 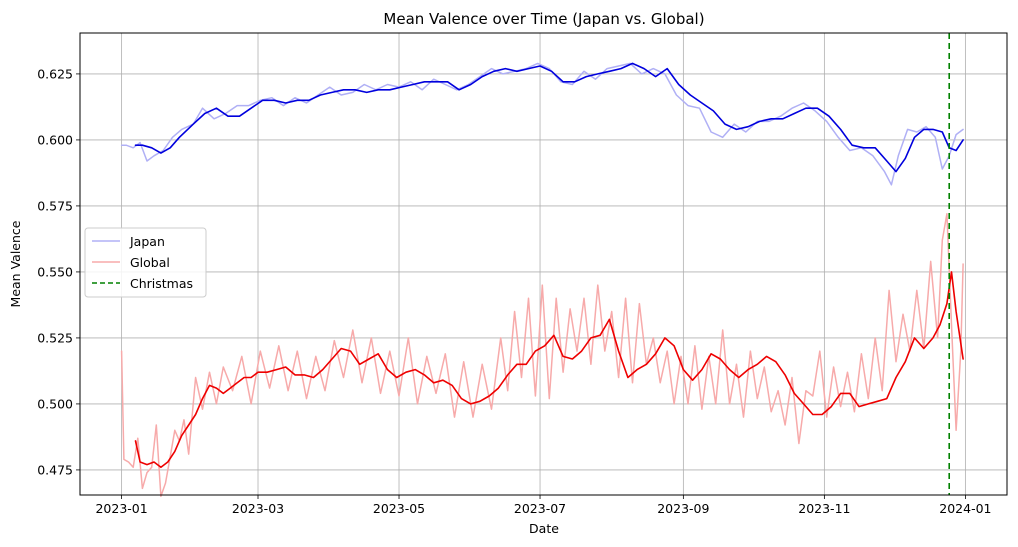 I want to click on legend-box, so click(x=145, y=262).